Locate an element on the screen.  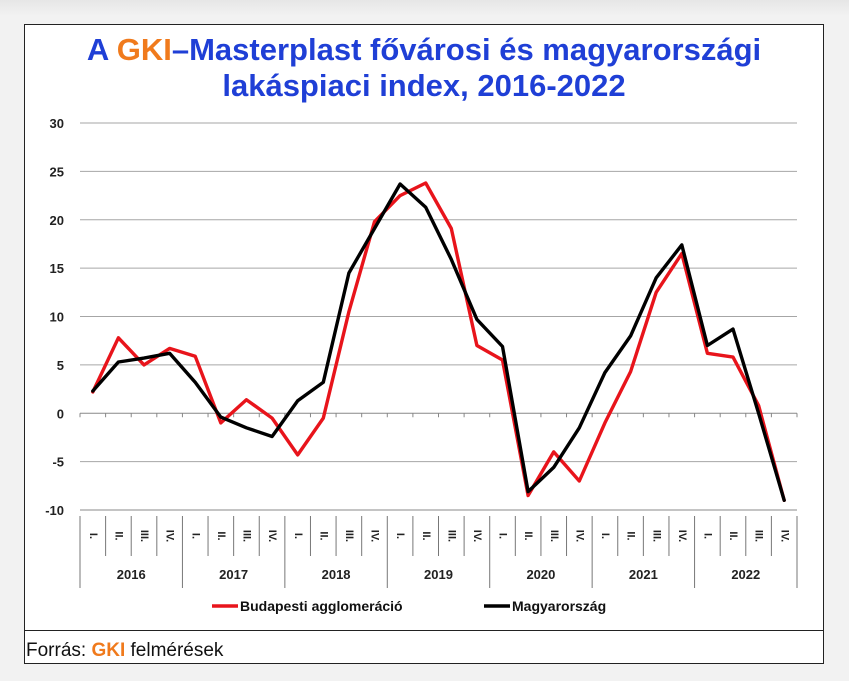
y-tick-label: 30 is located at coordinates (57, 123).